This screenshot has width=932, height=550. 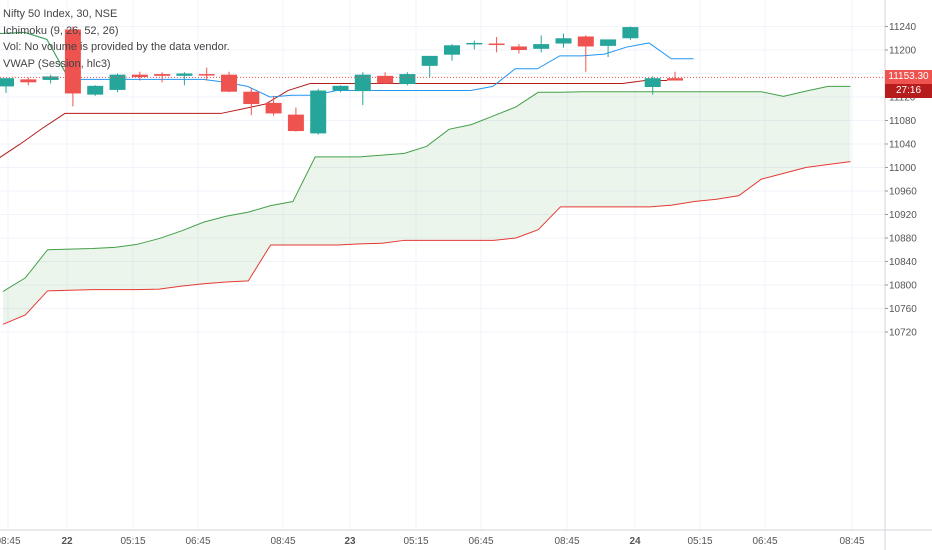 I want to click on price-tick-label: 11000, so click(x=903, y=168).